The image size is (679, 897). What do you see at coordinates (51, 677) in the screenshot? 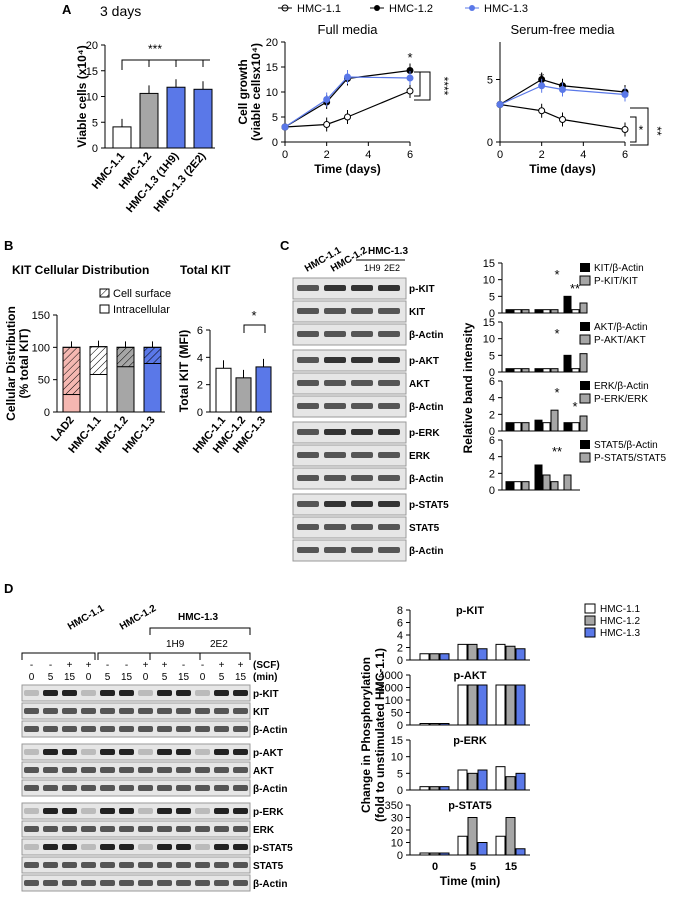
I see `minute-label: 5` at bounding box center [51, 677].